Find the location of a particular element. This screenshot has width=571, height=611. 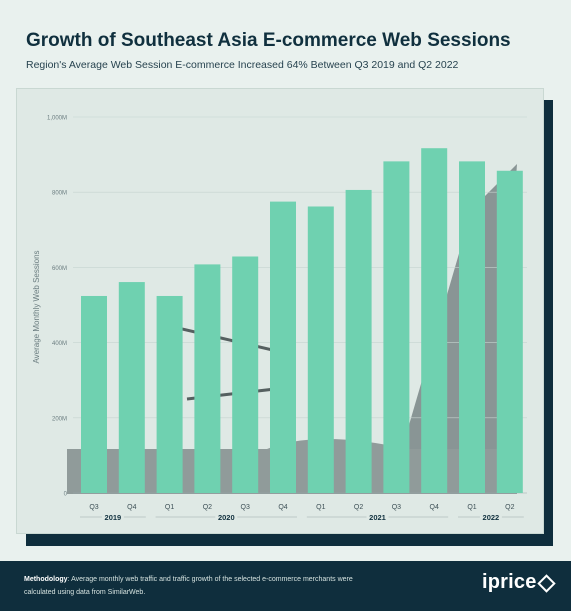

y-tick-label: 0 is located at coordinates (66, 495).